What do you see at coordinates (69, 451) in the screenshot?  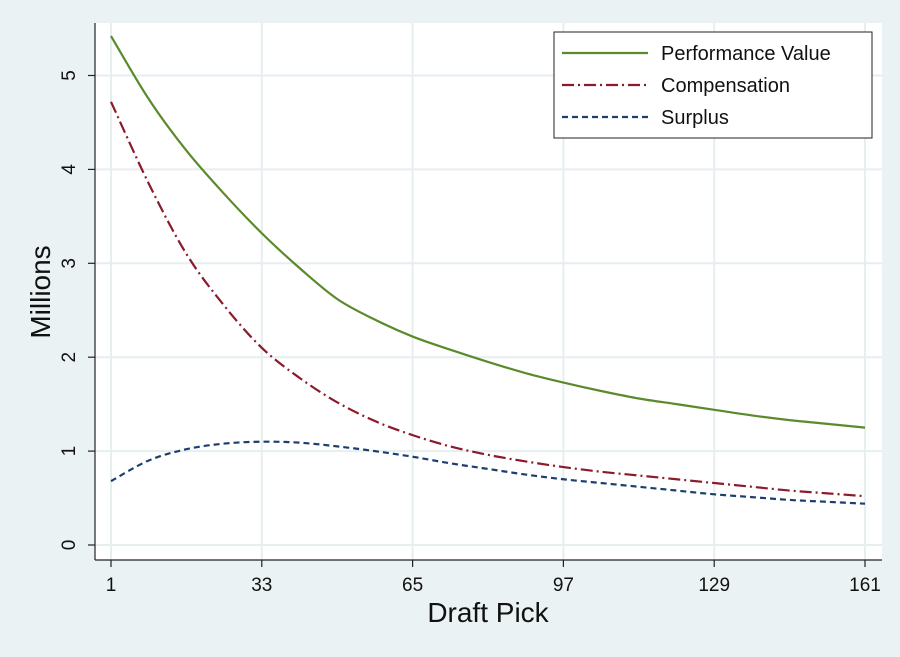 I see `y-tick-label: 1` at bounding box center [69, 451].